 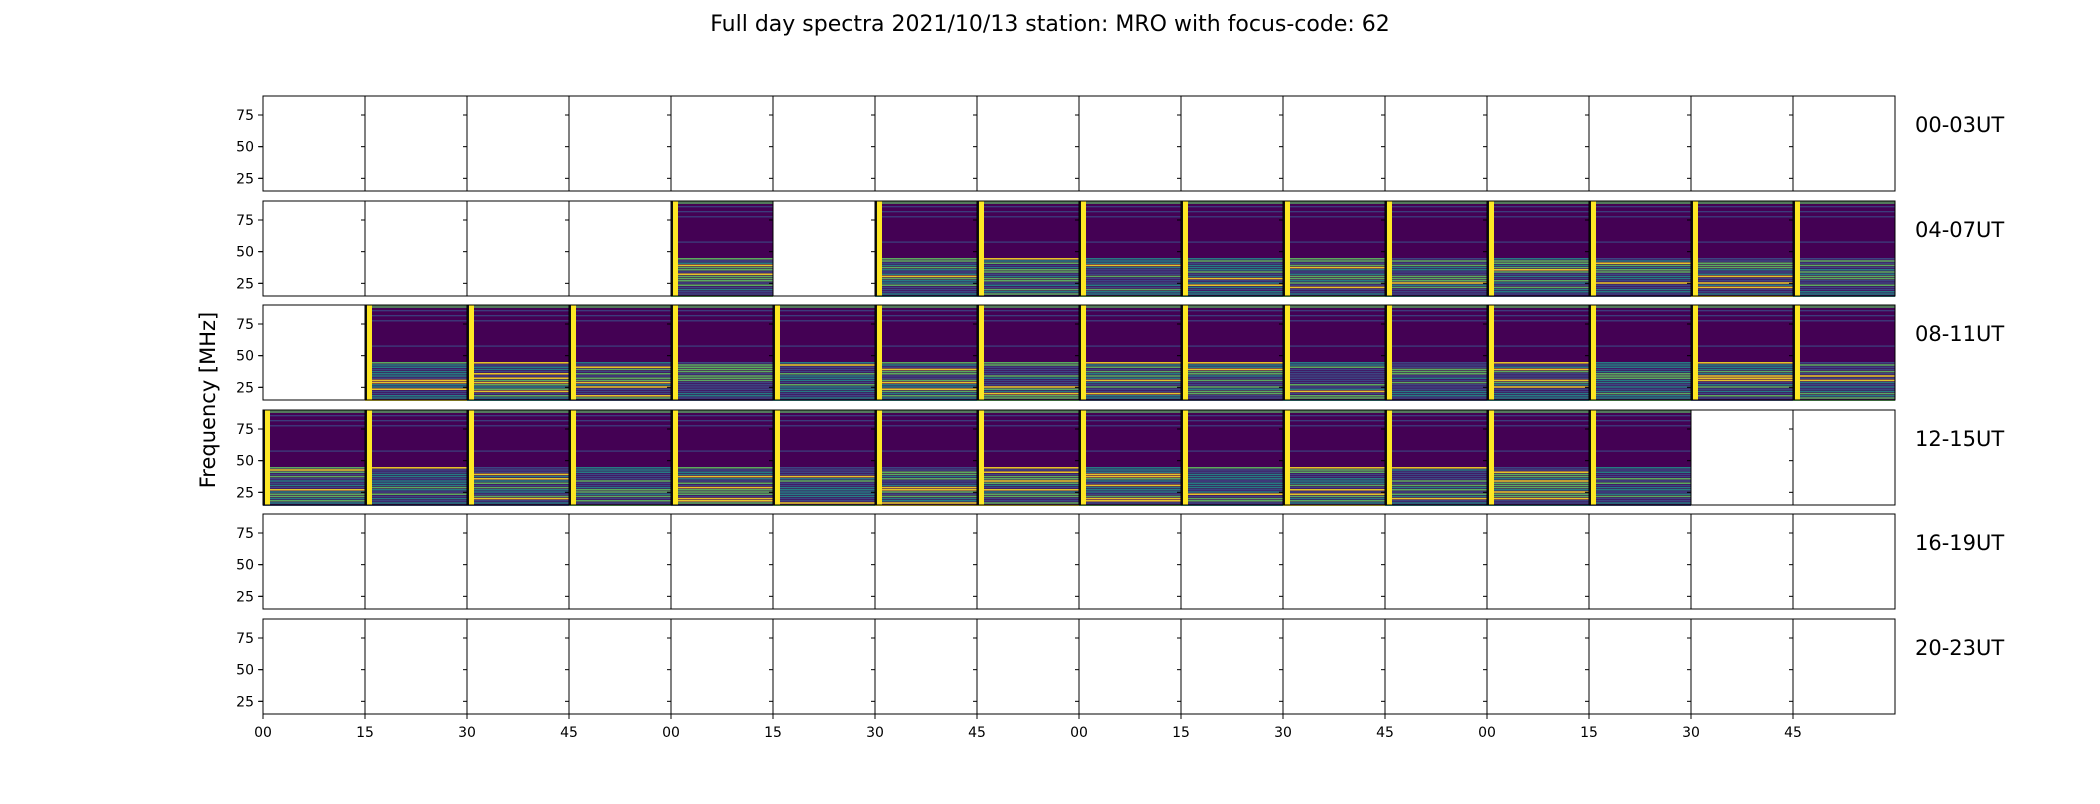 I want to click on row-12-15UT: 25 50 75 12-15UT, so click(x=1120, y=457).